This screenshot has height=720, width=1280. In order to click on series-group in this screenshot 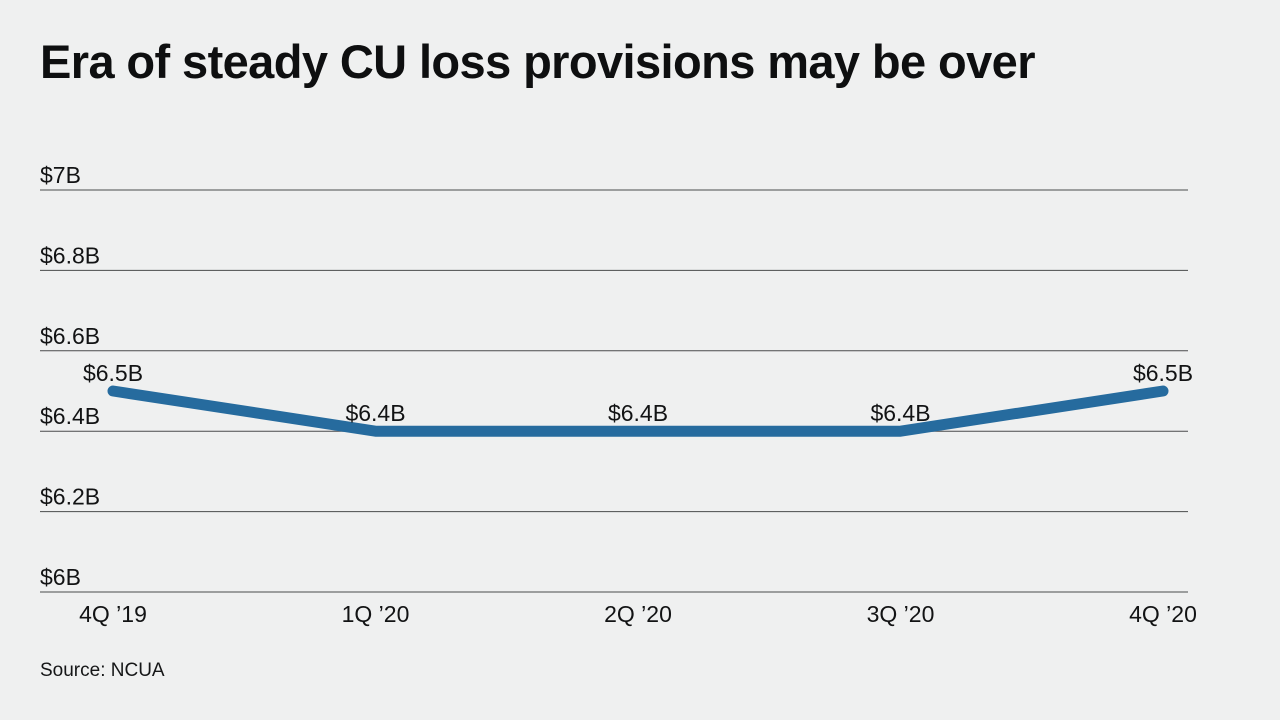, I will do `click(638, 411)`.